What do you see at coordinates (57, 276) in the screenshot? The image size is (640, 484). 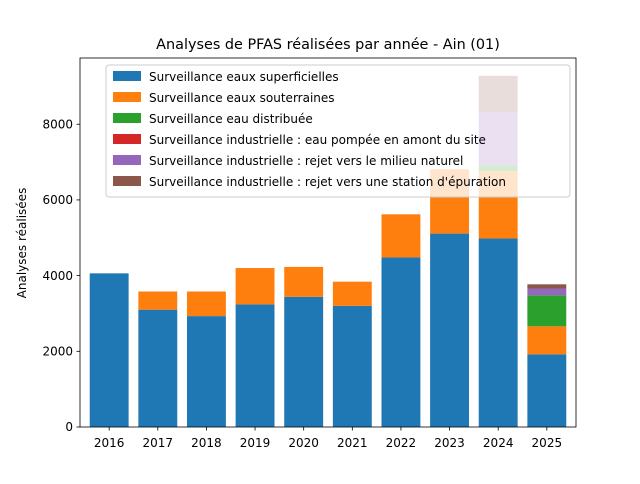 I see `y-tick-label: 4000` at bounding box center [57, 276].